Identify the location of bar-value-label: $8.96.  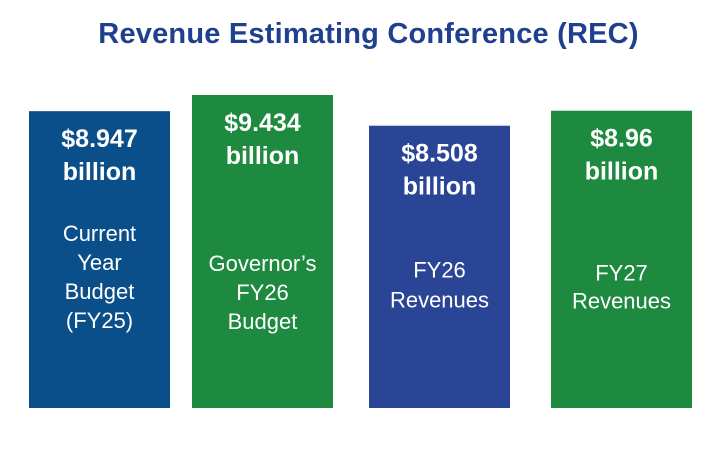
(621, 139).